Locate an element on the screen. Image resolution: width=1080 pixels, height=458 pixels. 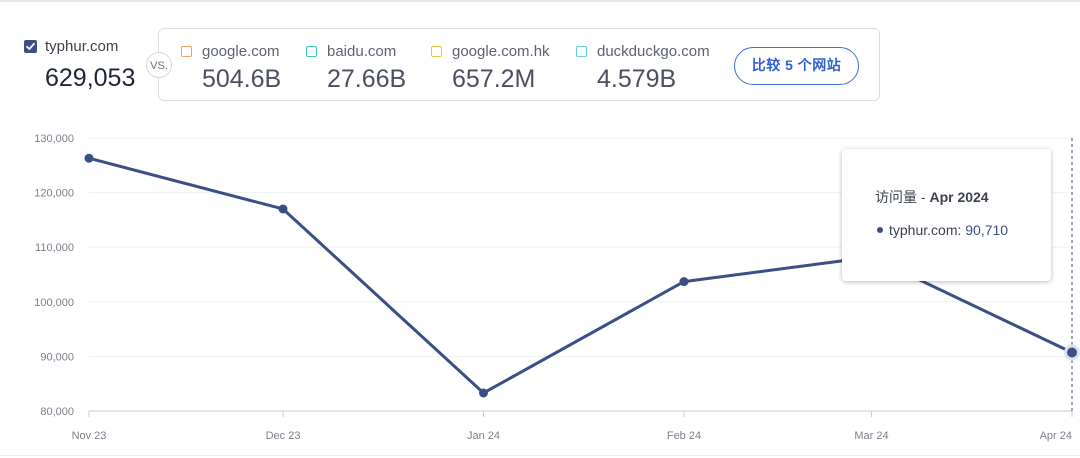
tooltip-value: 90,710 is located at coordinates (987, 230).